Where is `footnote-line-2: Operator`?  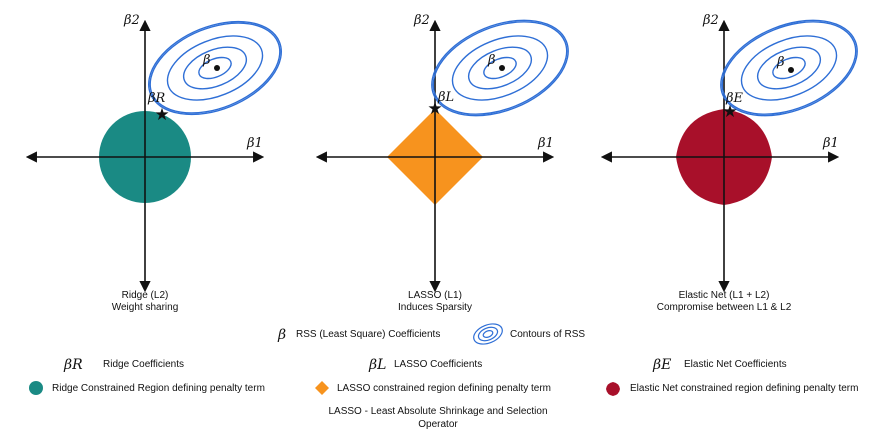 footnote-line-2: Operator is located at coordinates (438, 424).